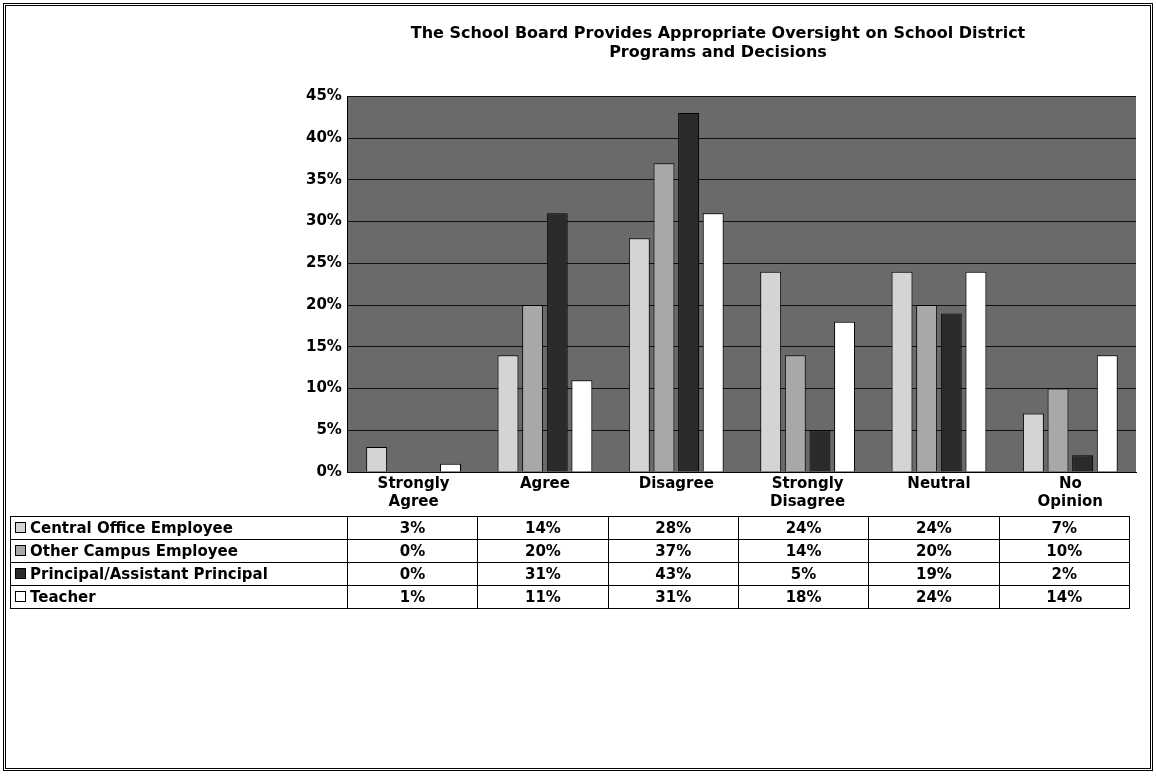 The image size is (1156, 776). What do you see at coordinates (673, 551) in the screenshot?
I see `data-label: 37%` at bounding box center [673, 551].